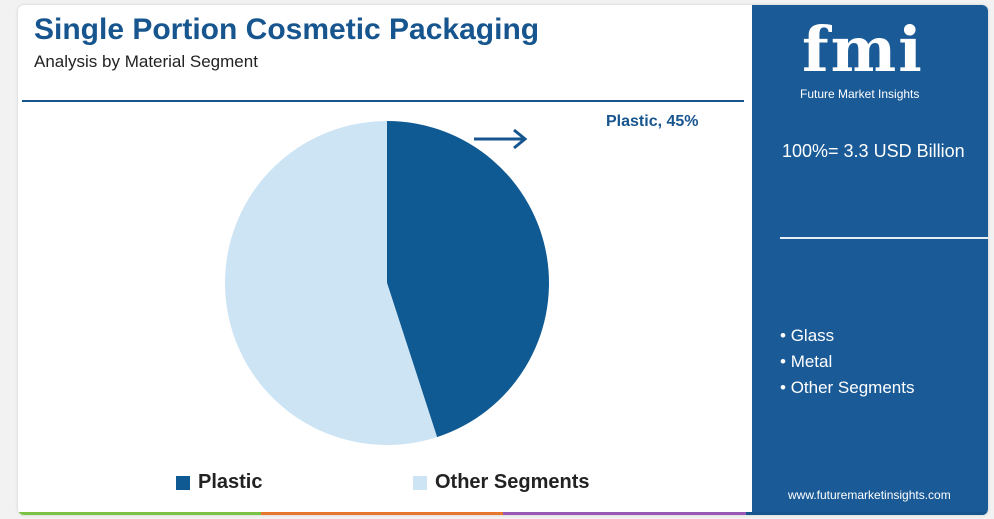 This screenshot has height=519, width=994. What do you see at coordinates (512, 482) in the screenshot?
I see `legend-label-other: Other Segments` at bounding box center [512, 482].